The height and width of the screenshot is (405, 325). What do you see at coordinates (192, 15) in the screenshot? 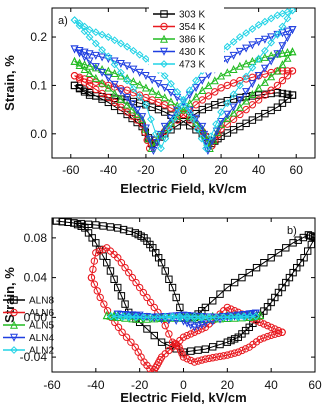
I see `legend-label: 303 K` at bounding box center [192, 15].